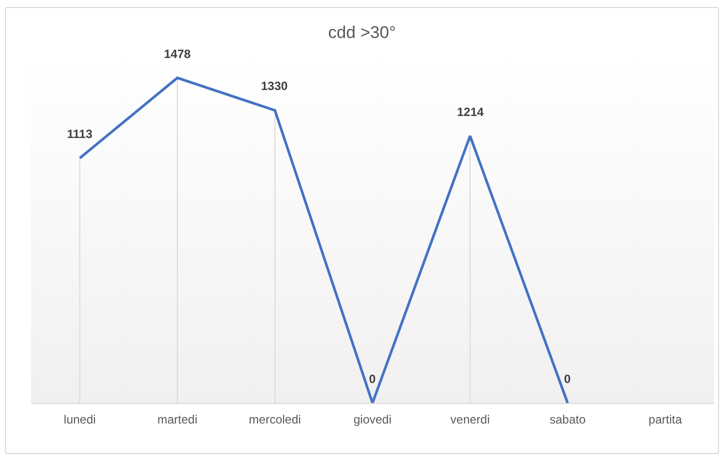 This screenshot has height=461, width=722. What do you see at coordinates (372, 419) in the screenshot?
I see `x-tick-label: giovedi` at bounding box center [372, 419].